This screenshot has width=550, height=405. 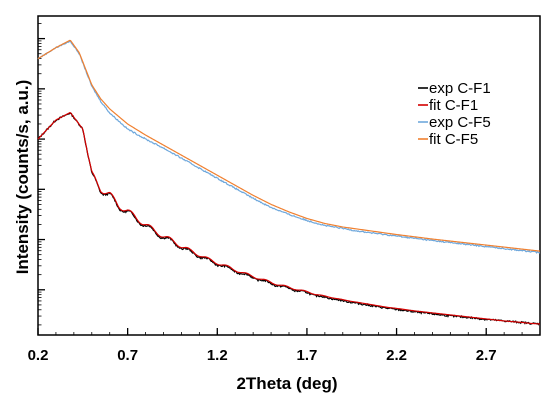 What do you see at coordinates (284, 346) in the screenshot?
I see `x-axis-ticks: 0.2 0.7 1.2 1.7 2.2 2.7` at bounding box center [284, 346].